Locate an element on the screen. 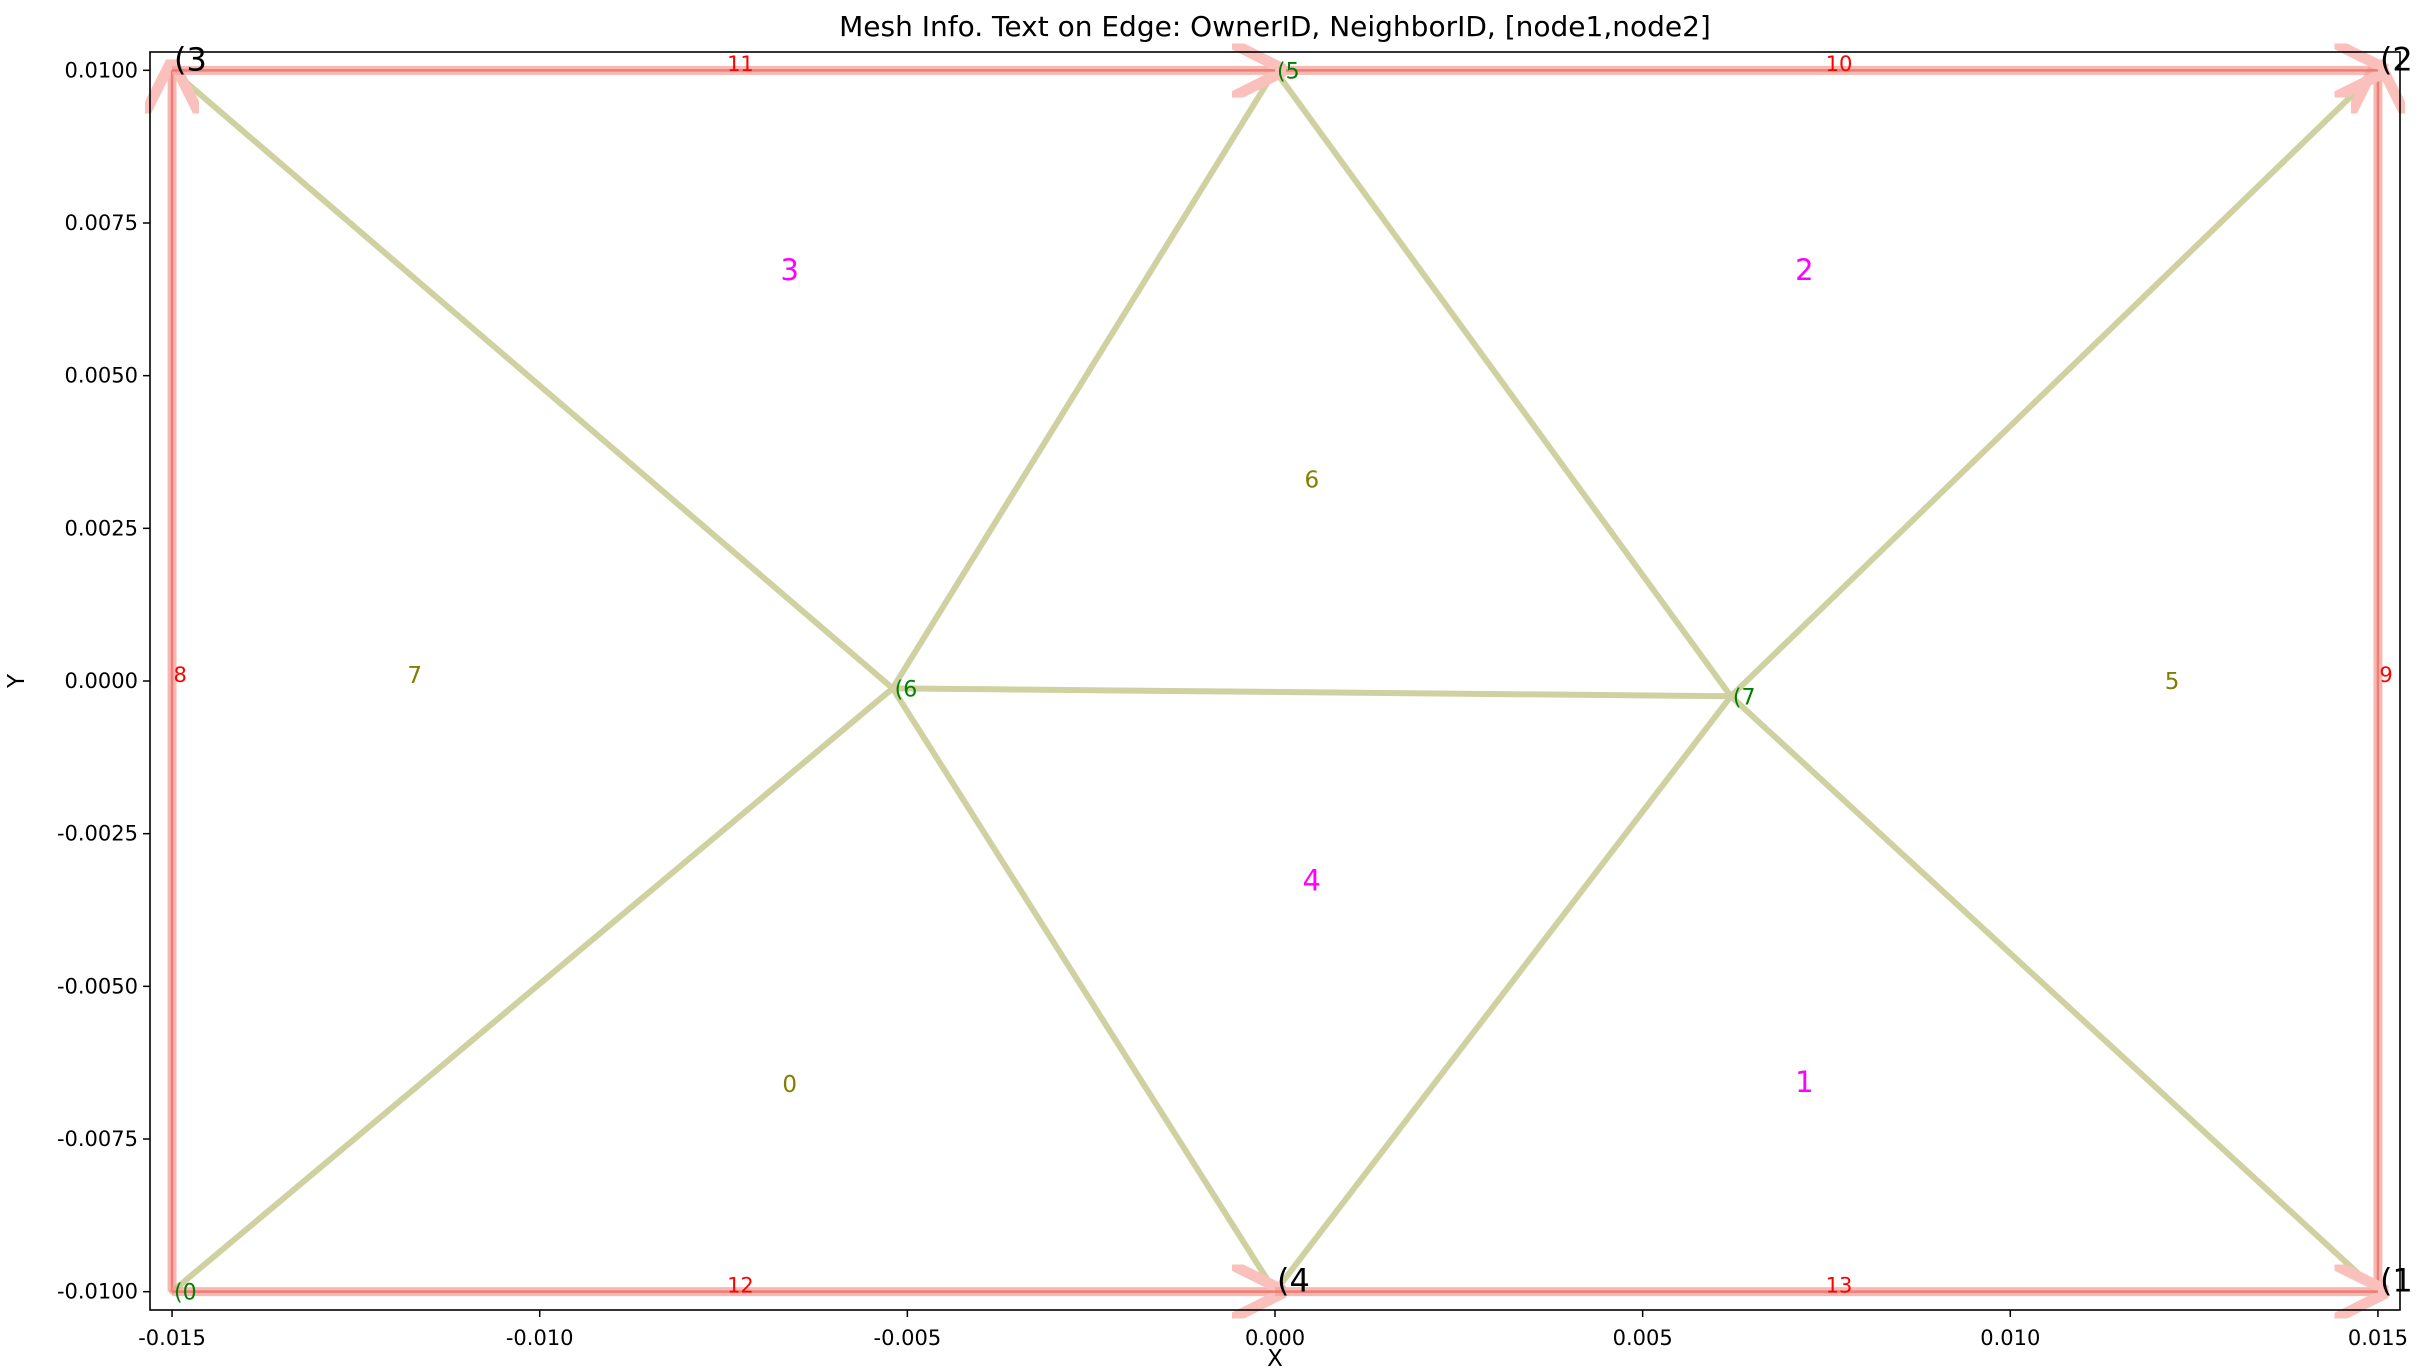 The image size is (2423, 1372). boundary-edge-label: 10 is located at coordinates (1839, 64).